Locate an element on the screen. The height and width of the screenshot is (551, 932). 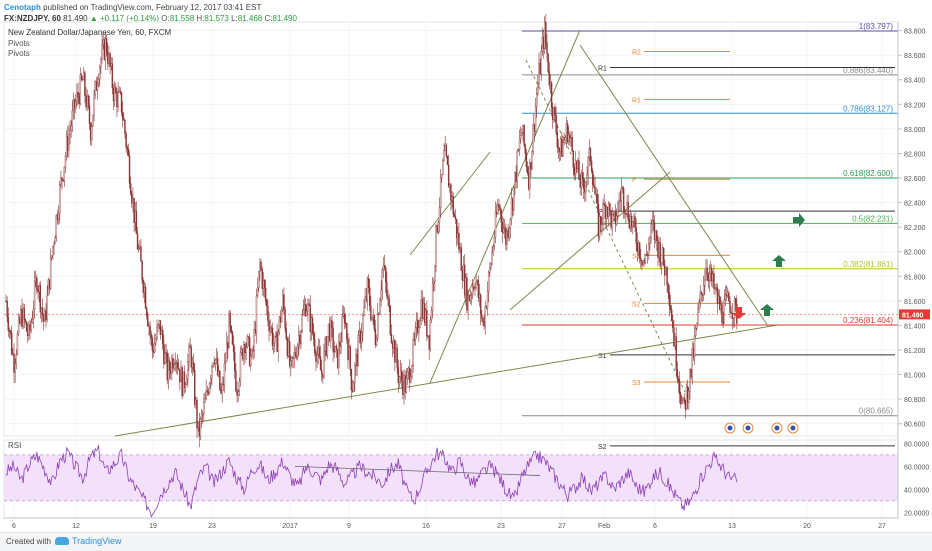
price-tick-label: 80.800 is located at coordinates (915, 400).